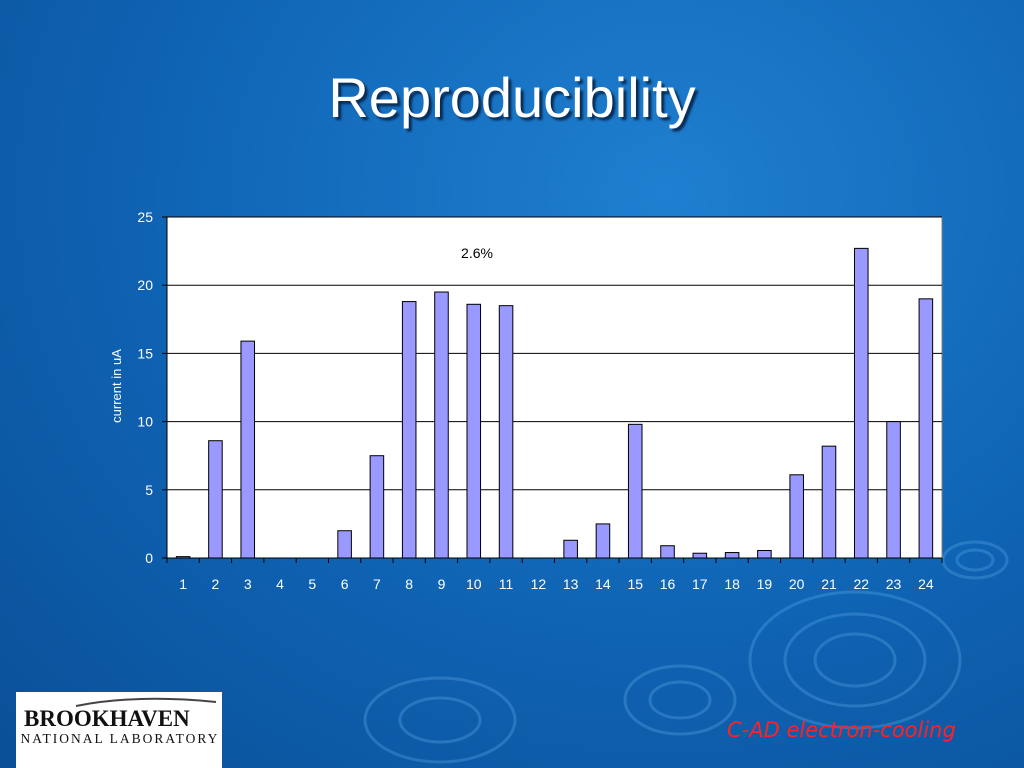 The height and width of the screenshot is (768, 1024). I want to click on y-tick-label: 15, so click(145, 353).